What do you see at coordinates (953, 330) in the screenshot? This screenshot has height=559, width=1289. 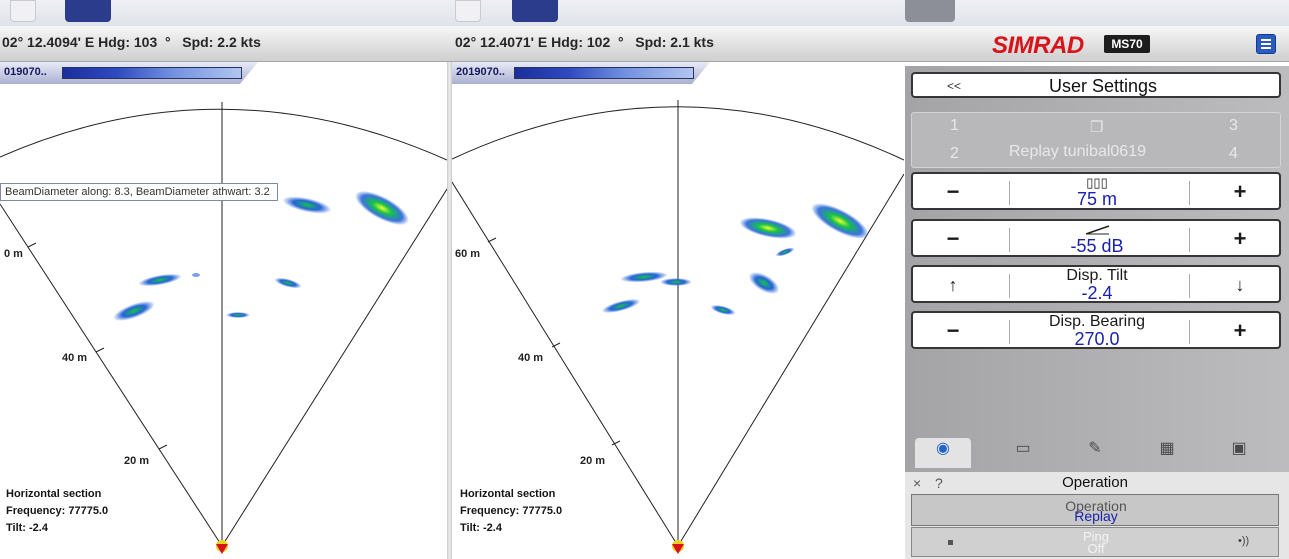 I see `bearing-decrease-button: −` at bounding box center [953, 330].